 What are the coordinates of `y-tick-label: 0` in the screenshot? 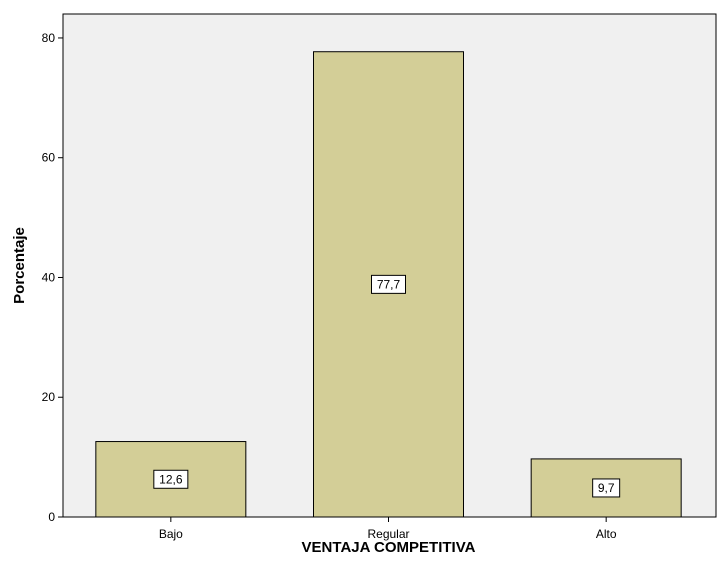 It's located at (51, 517).